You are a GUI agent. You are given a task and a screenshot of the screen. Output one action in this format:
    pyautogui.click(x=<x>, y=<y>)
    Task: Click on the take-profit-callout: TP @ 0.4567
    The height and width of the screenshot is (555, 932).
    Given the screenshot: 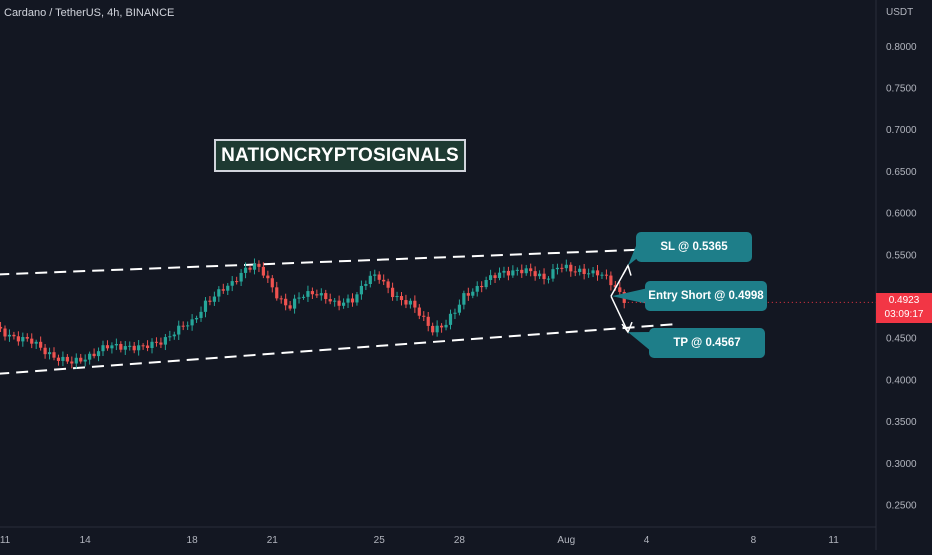 What is the action you would take?
    pyautogui.click(x=707, y=343)
    